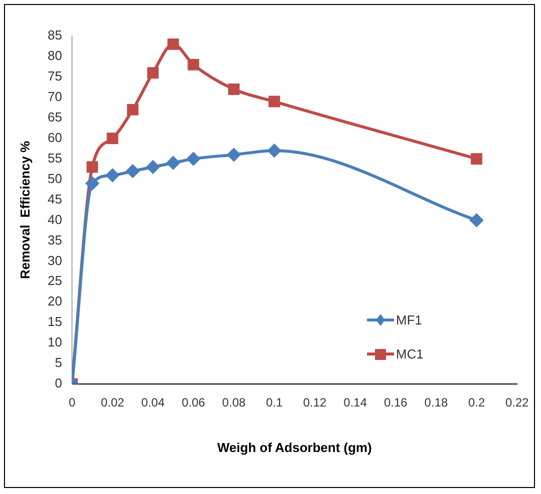 The width and height of the screenshot is (541, 494). Describe the element at coordinates (477, 403) in the screenshot. I see `x-tick-label: 0.2` at that location.